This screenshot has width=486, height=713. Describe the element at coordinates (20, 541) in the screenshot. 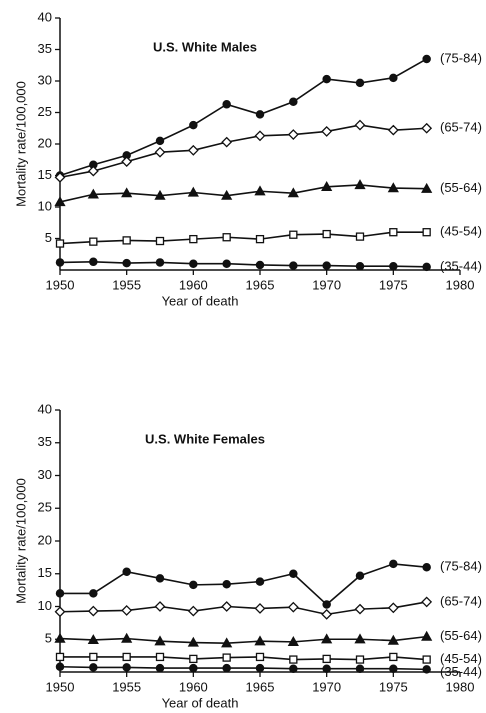

I see `y-axis-label: Mortality rate/100,000` at that location.